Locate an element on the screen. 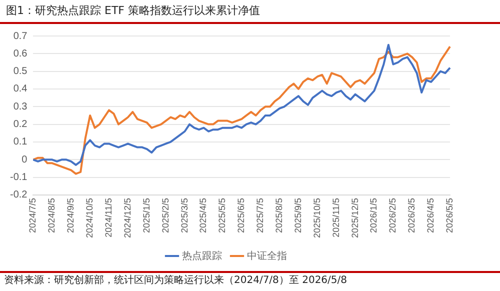 This screenshot has height=291, width=500. y-tick-label: 0 is located at coordinates (25, 160).